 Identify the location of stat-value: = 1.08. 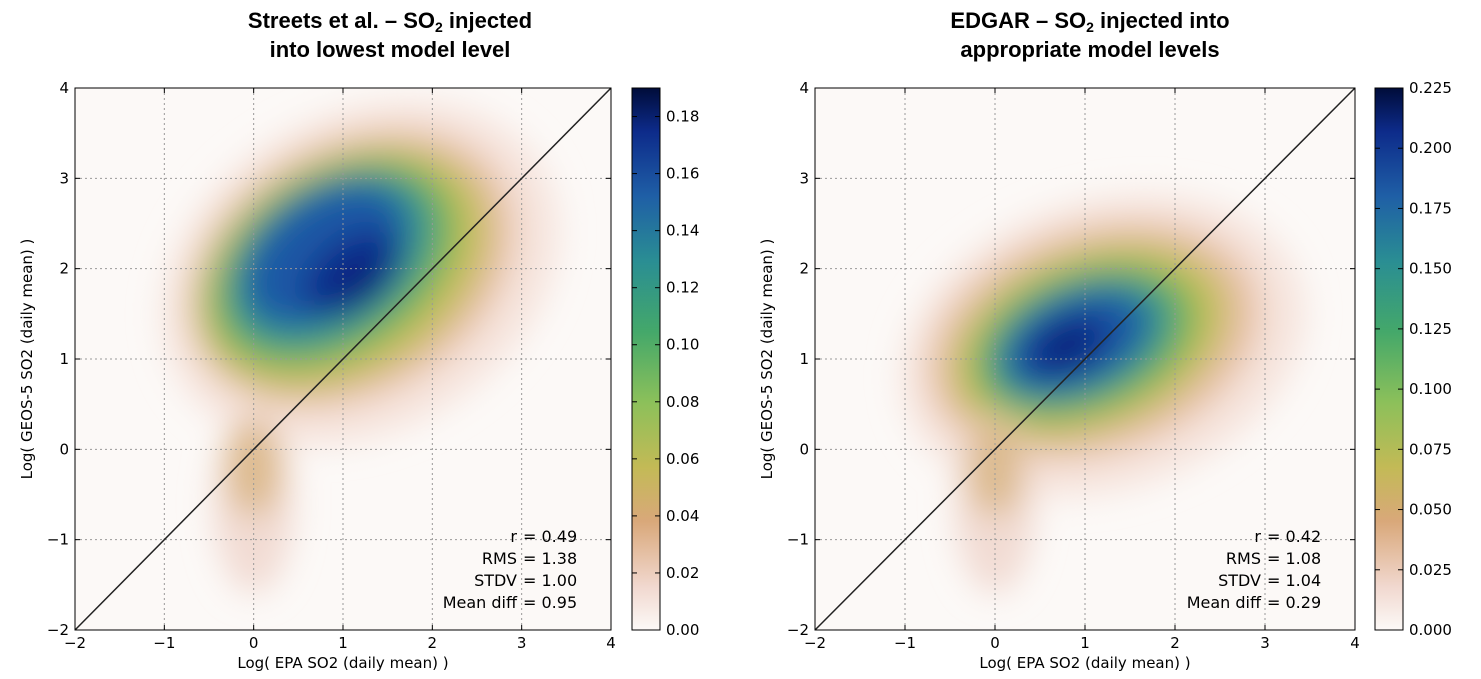
(1294, 558).